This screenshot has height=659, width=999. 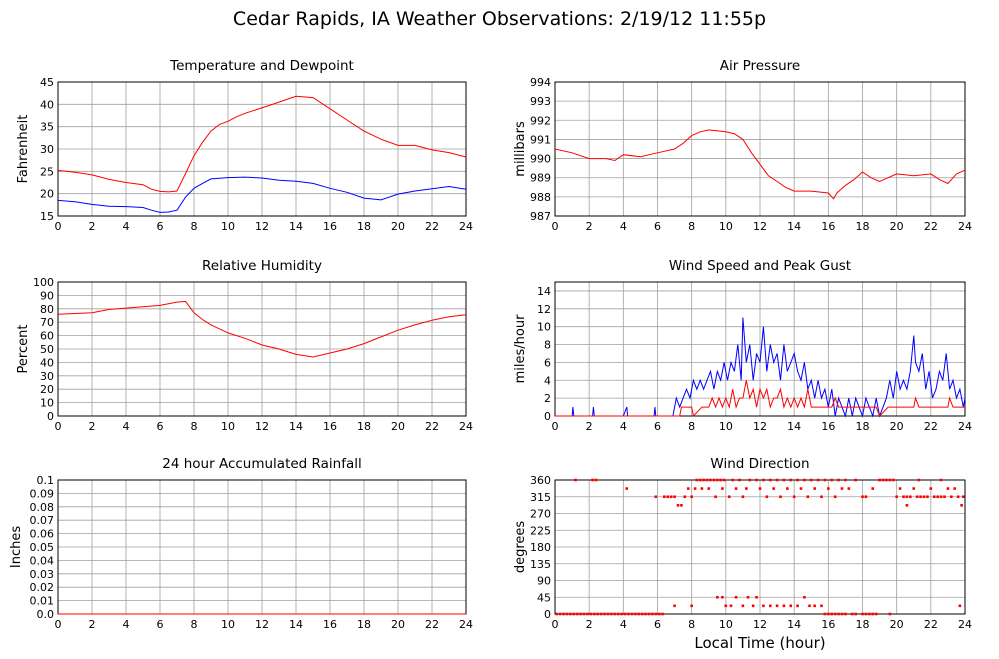 I want to click on y-tick-label: 0.06, so click(x=42, y=534).